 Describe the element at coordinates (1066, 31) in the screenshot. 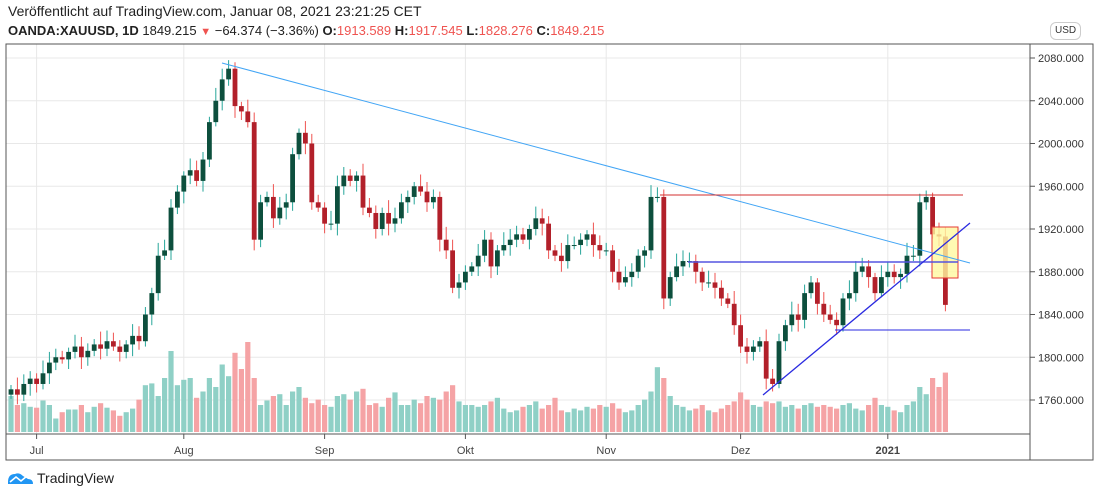

I see `currency-badge: USD` at that location.